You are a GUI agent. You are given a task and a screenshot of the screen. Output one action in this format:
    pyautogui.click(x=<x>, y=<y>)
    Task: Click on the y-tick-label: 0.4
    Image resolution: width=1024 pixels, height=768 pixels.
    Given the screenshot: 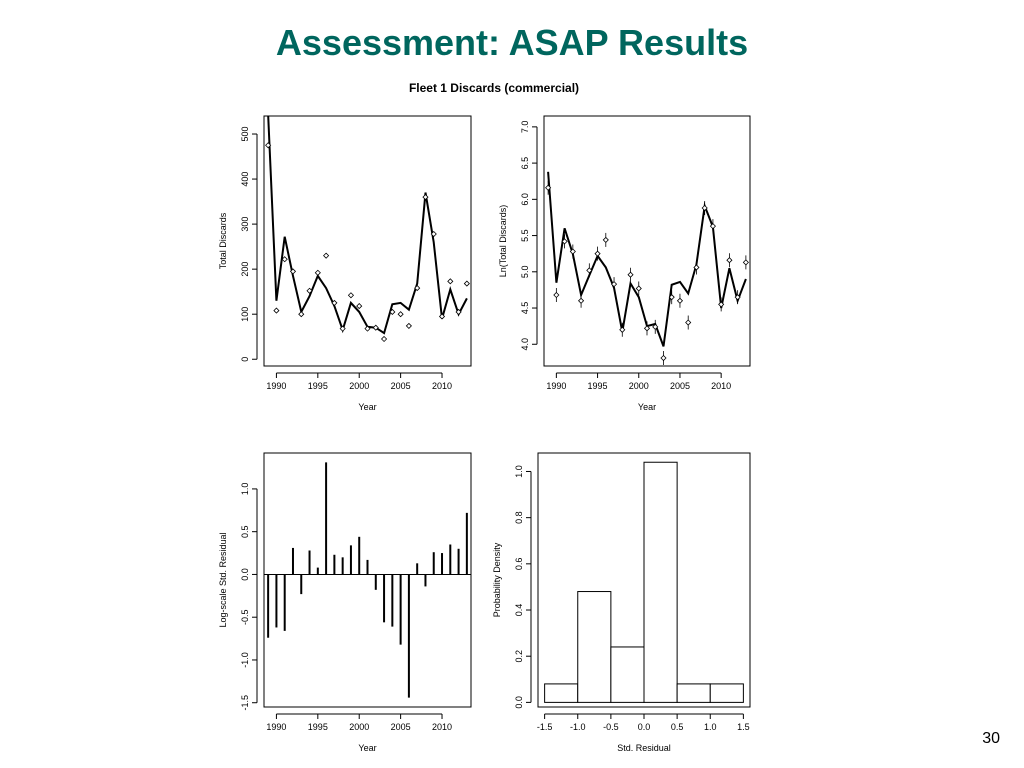 What is the action you would take?
    pyautogui.click(x=519, y=610)
    